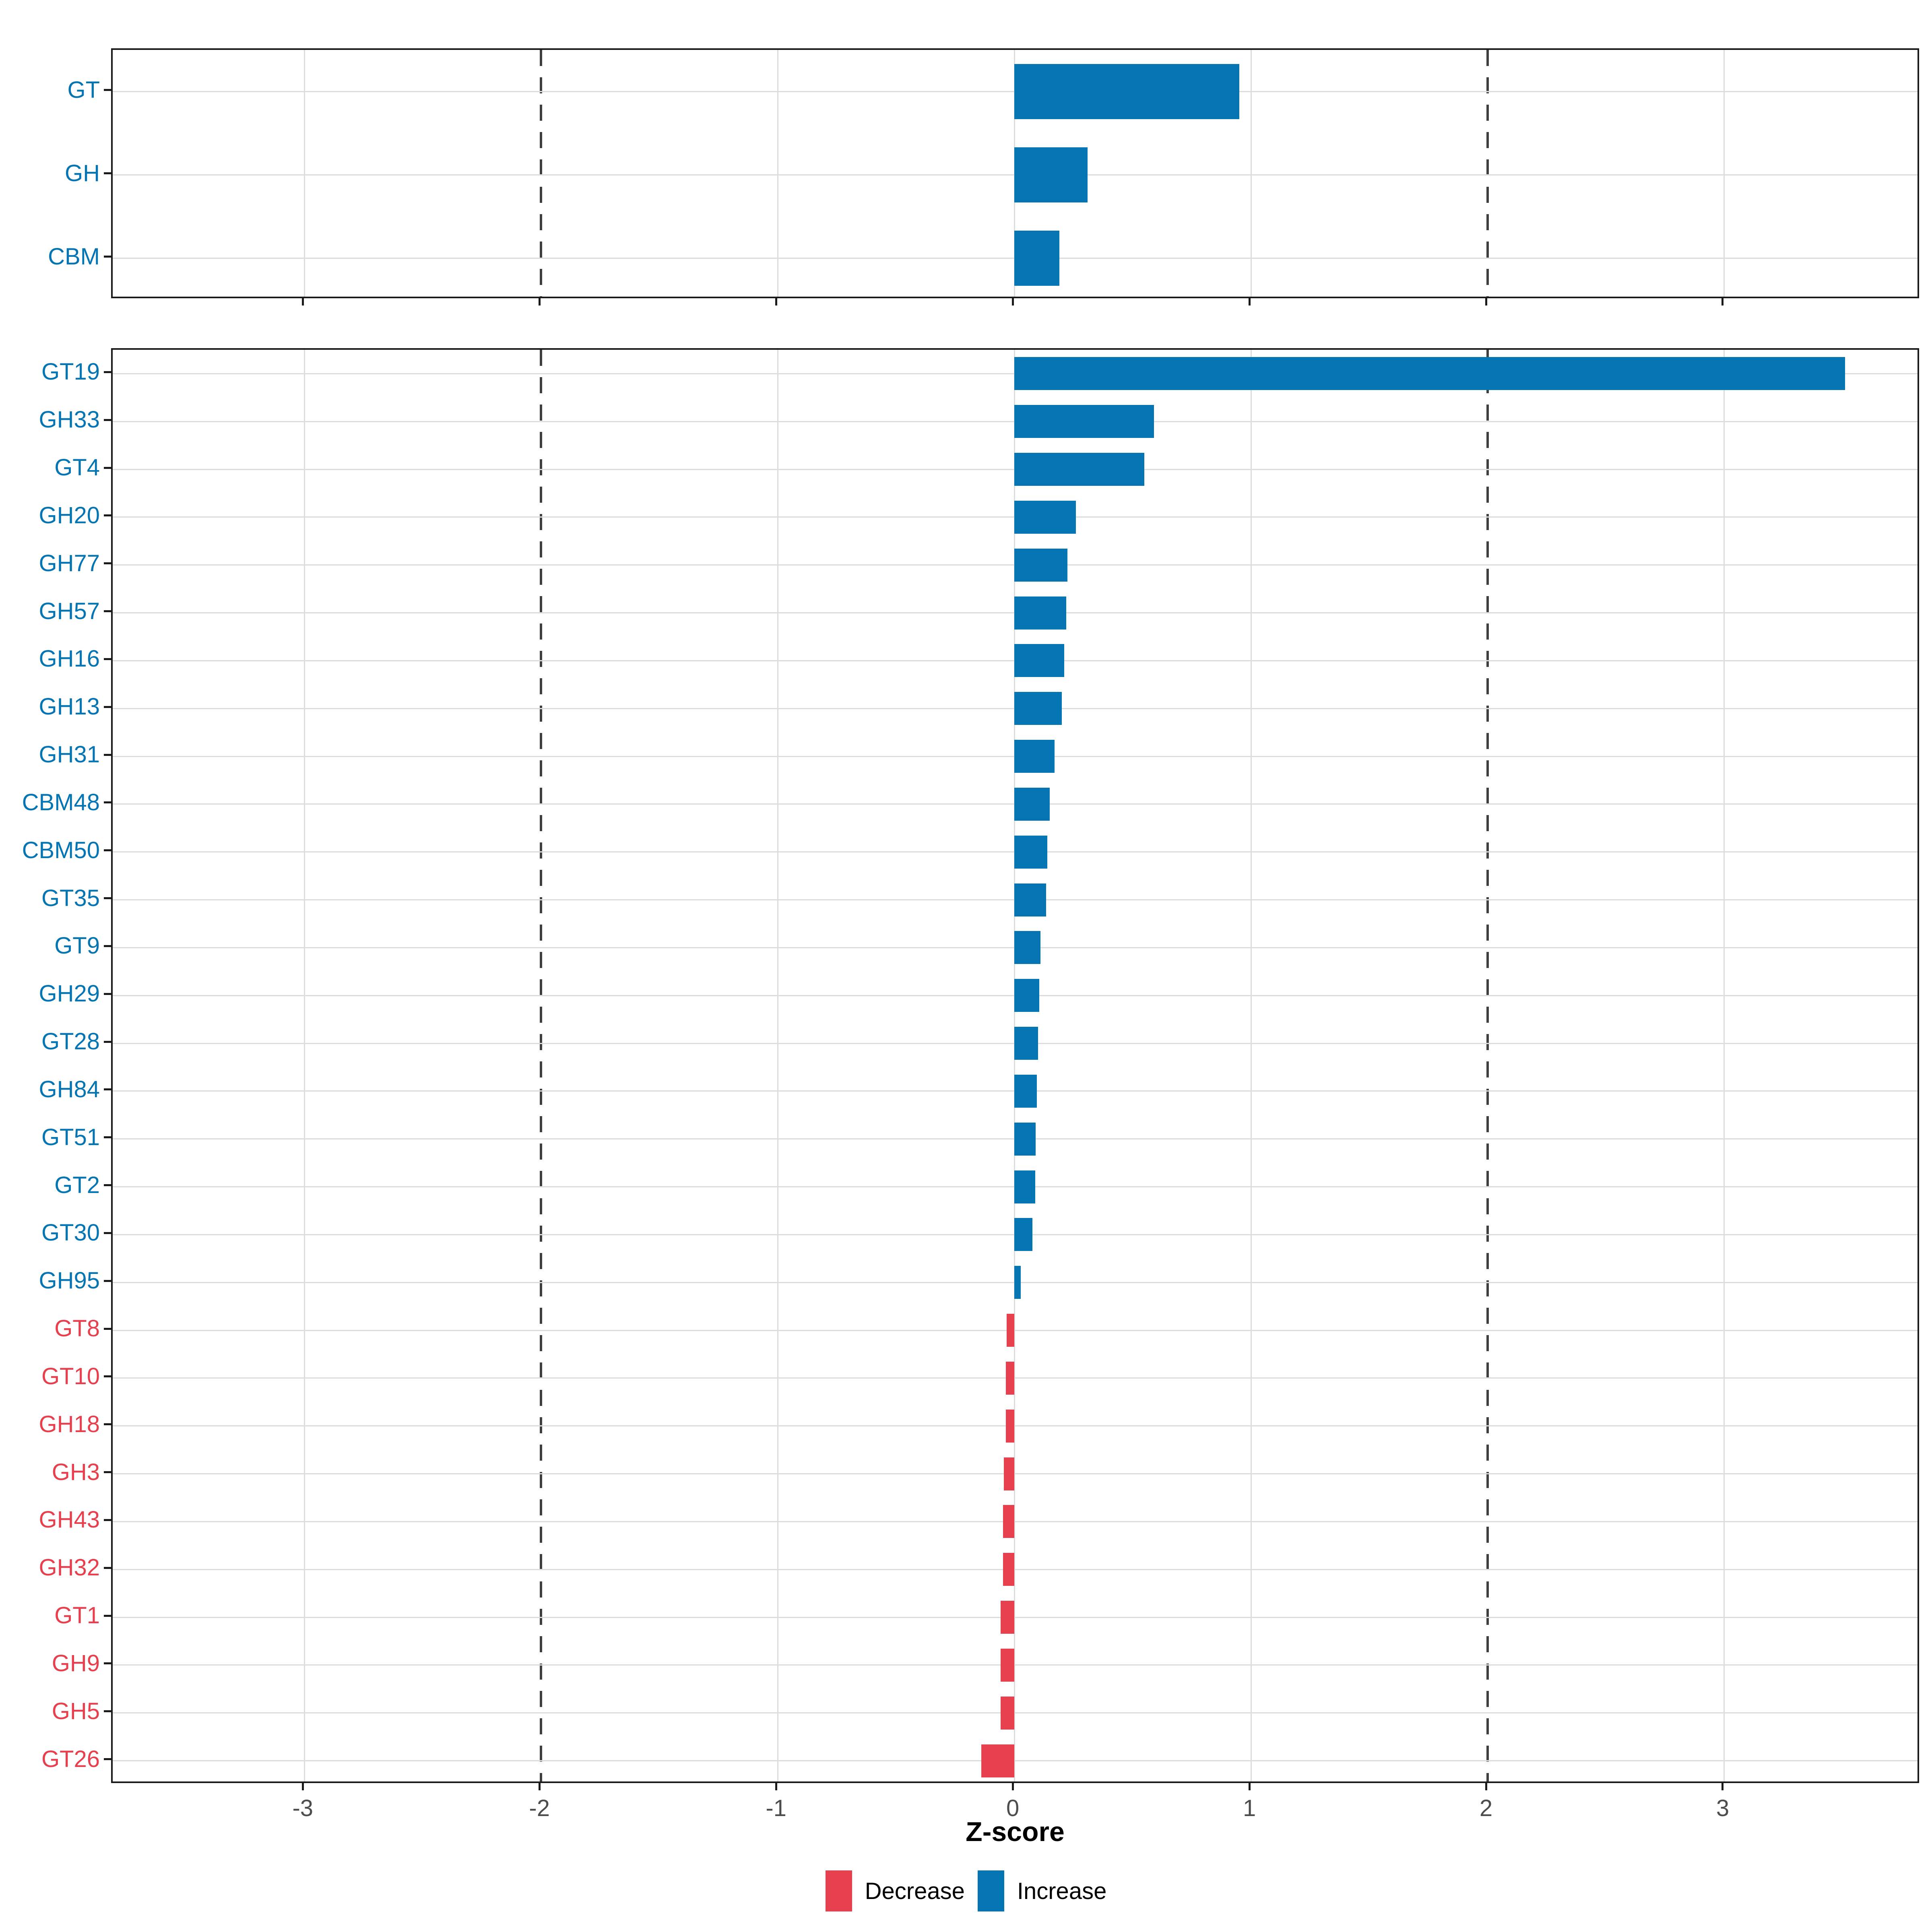 This screenshot has height=1932, width=1932. Describe the element at coordinates (69, 754) in the screenshot. I see `y-axis-label-GH31: GH31` at that location.